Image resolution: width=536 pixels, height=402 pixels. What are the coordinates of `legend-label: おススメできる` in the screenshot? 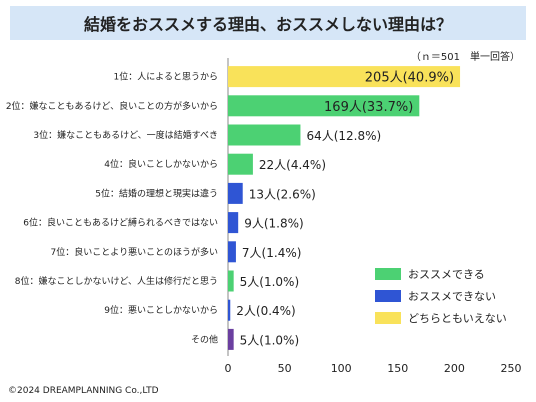 It's located at (446, 274).